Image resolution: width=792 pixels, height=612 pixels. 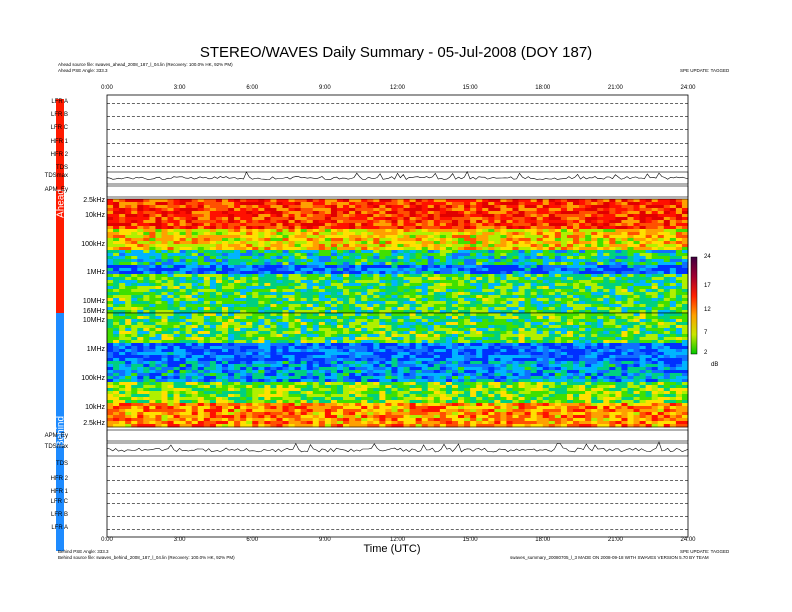 What do you see at coordinates (59, 528) in the screenshot?
I see `bottom-row-label: LFR A` at bounding box center [59, 528].